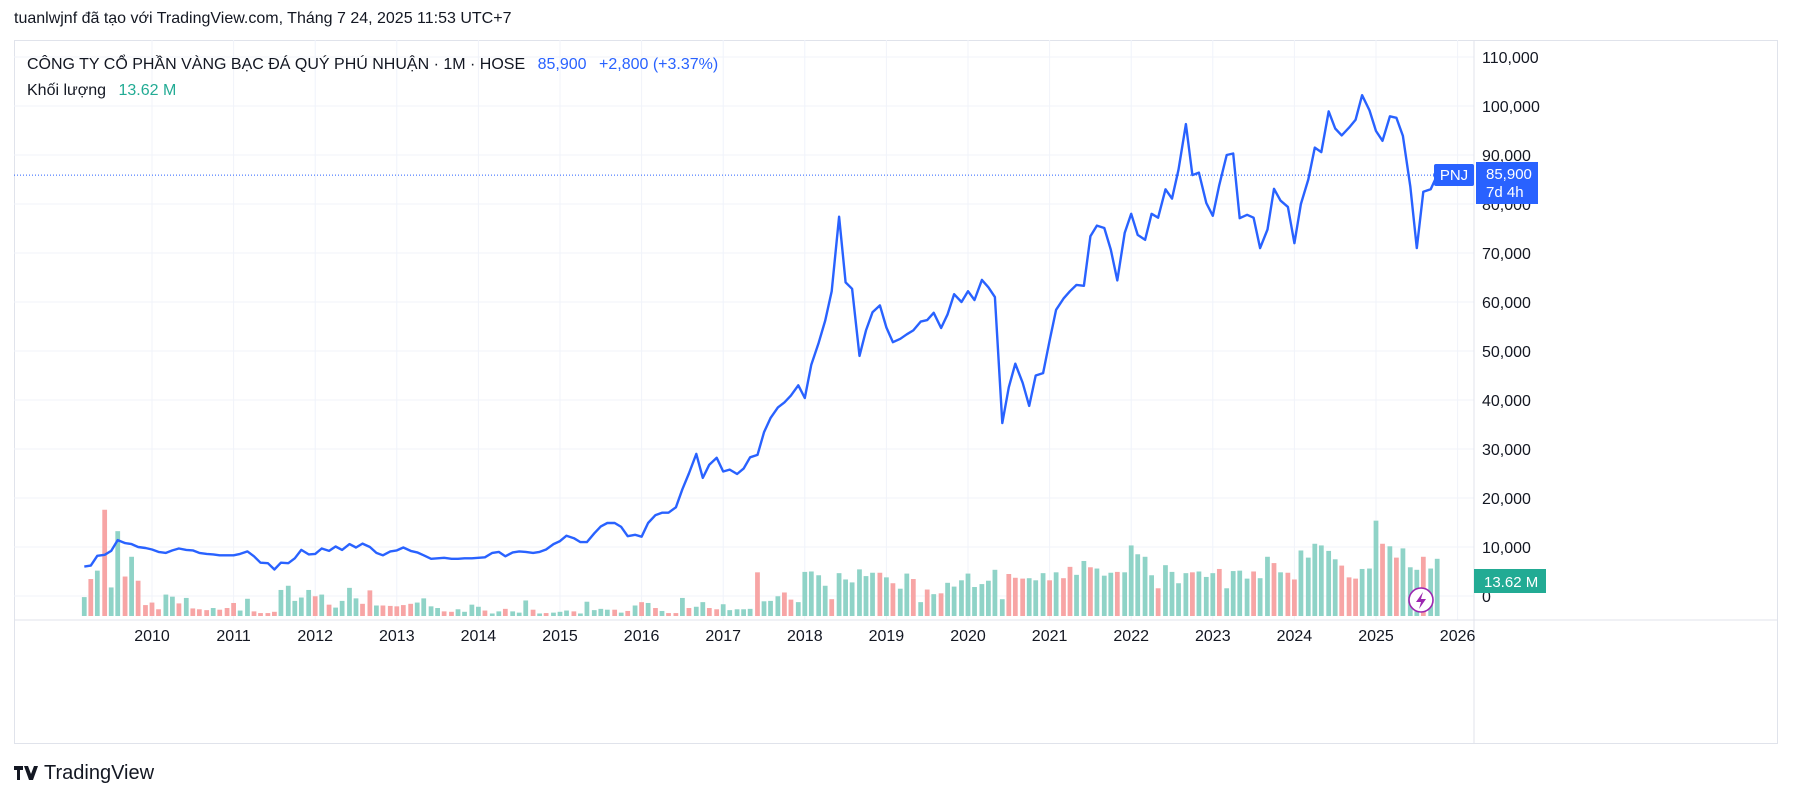 The width and height of the screenshot is (1793, 799). What do you see at coordinates (1510, 58) in the screenshot?
I see `y-tick-label: 110,000` at bounding box center [1510, 58].